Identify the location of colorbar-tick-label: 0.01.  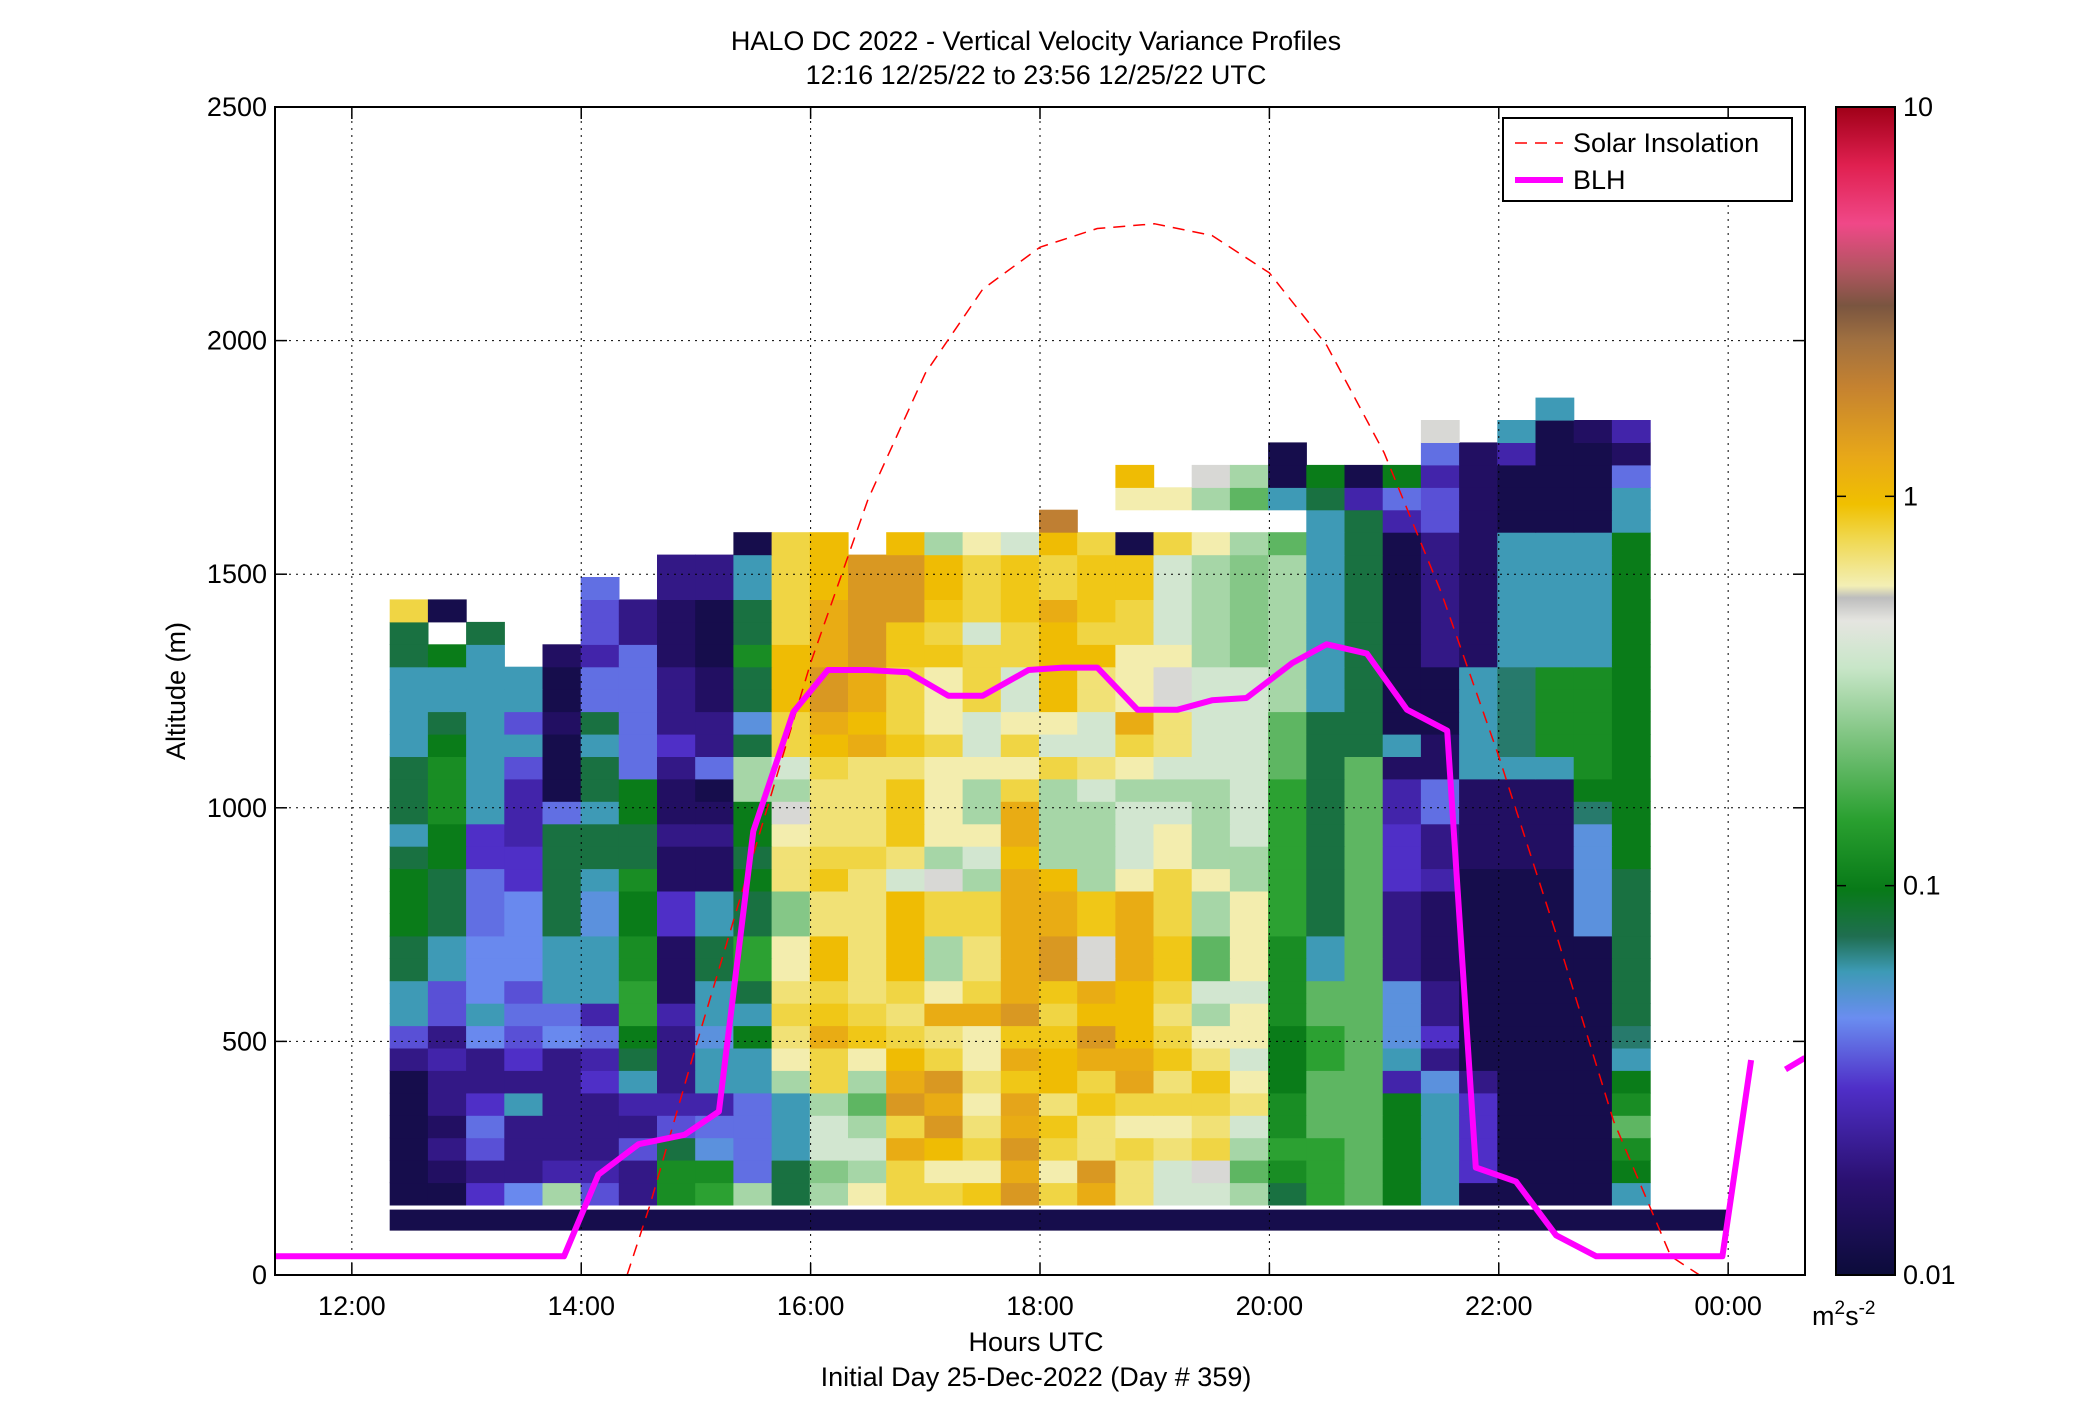
(1929, 1275).